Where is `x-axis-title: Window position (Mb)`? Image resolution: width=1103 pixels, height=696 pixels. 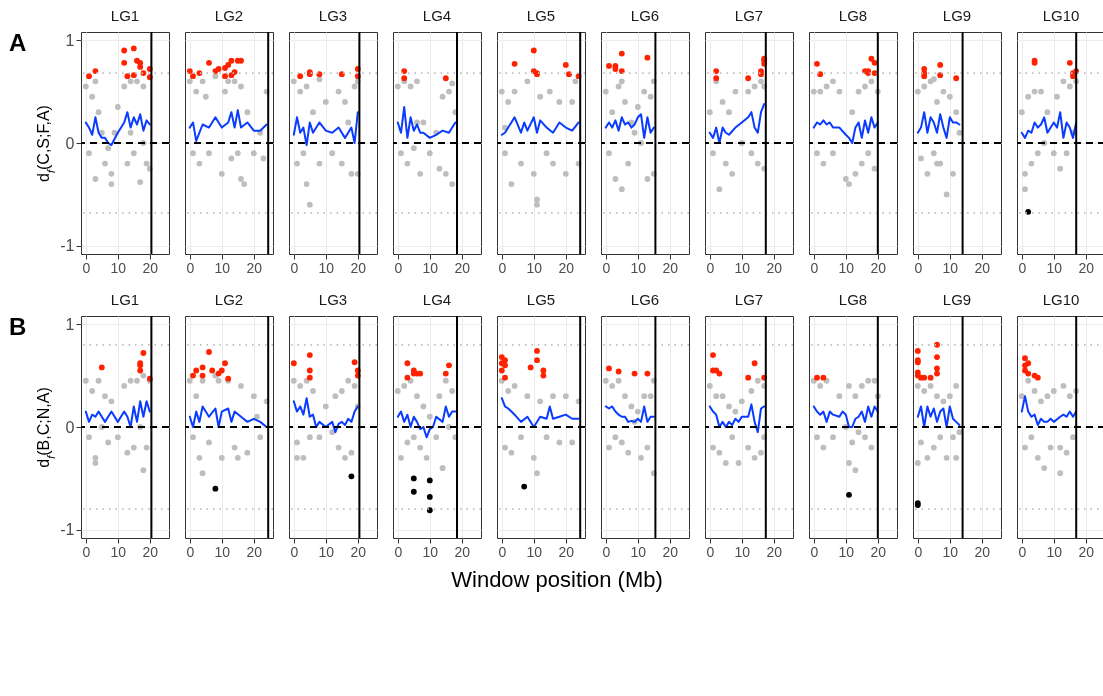 x-axis-title: Window position (Mb) is located at coordinates (557, 579).